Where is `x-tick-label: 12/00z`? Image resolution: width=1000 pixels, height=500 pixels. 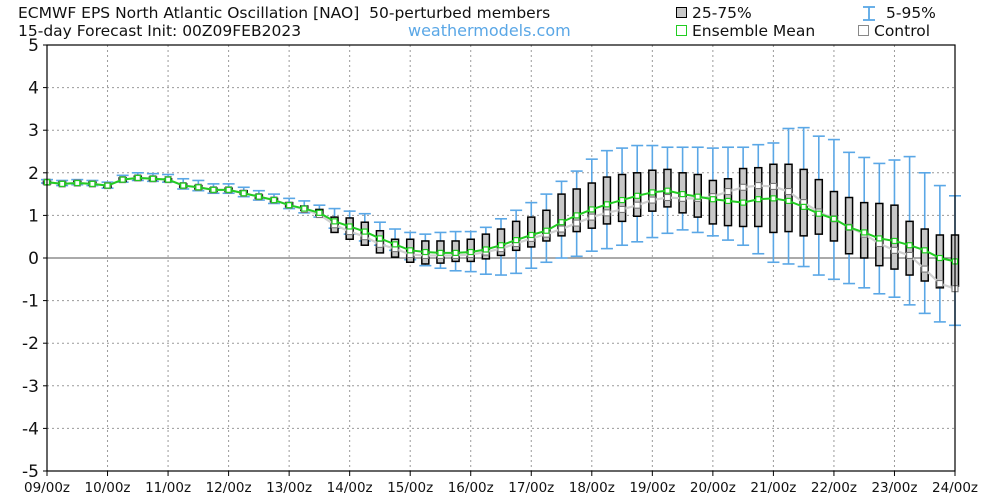 x-tick-label: 12/00z is located at coordinates (229, 488).